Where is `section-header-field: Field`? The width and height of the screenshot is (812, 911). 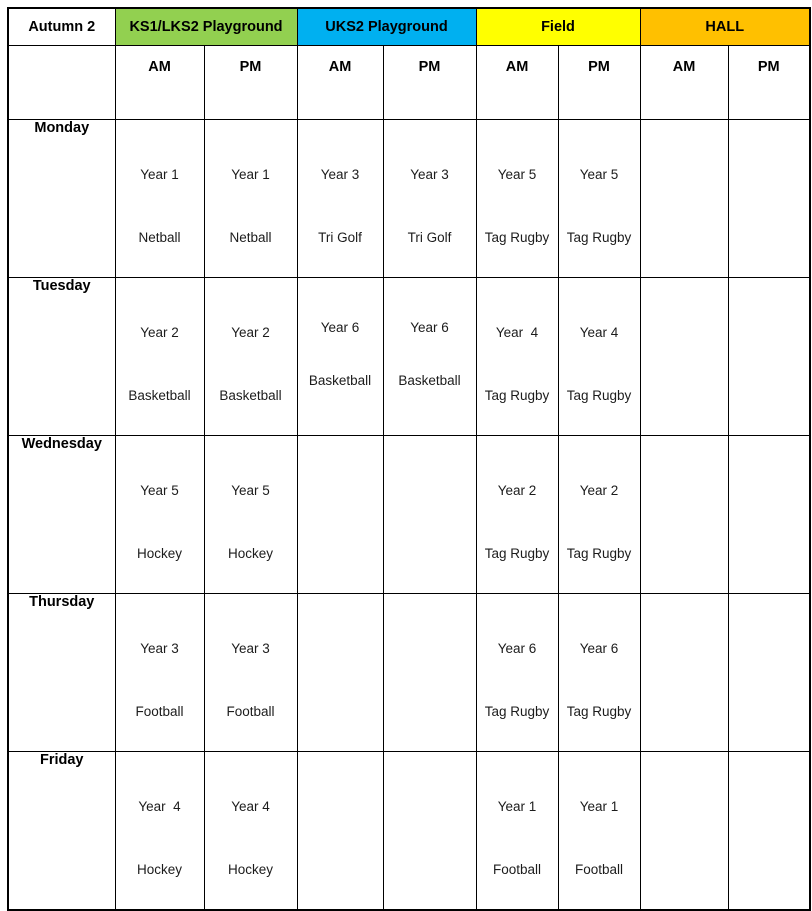
section-header-field: Field is located at coordinates (558, 26).